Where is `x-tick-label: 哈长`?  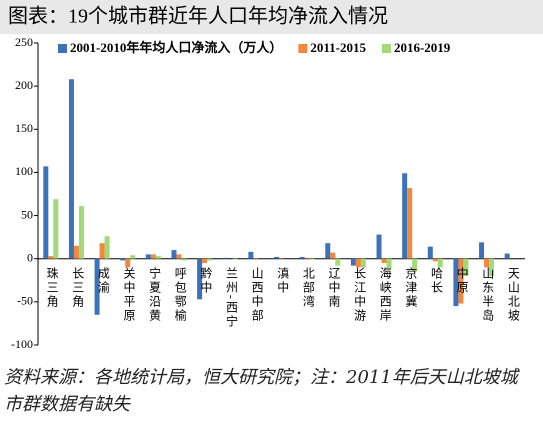
x-tick-label: 哈长 is located at coordinates (437, 280).